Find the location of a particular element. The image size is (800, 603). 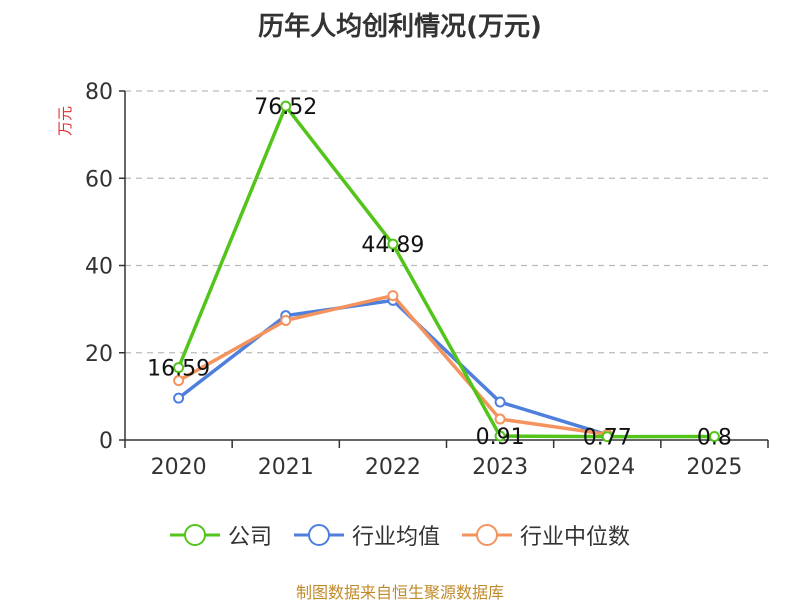

point-s0-2024 is located at coordinates (607, 437).